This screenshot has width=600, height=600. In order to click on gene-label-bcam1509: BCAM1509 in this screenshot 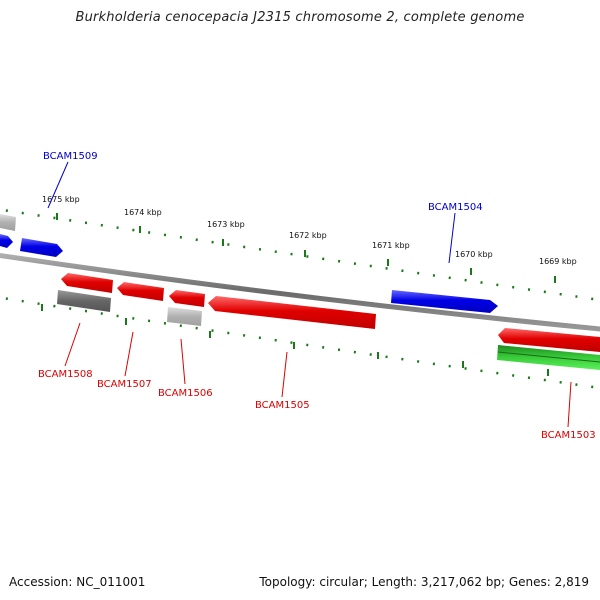, I will do `click(70, 156)`.